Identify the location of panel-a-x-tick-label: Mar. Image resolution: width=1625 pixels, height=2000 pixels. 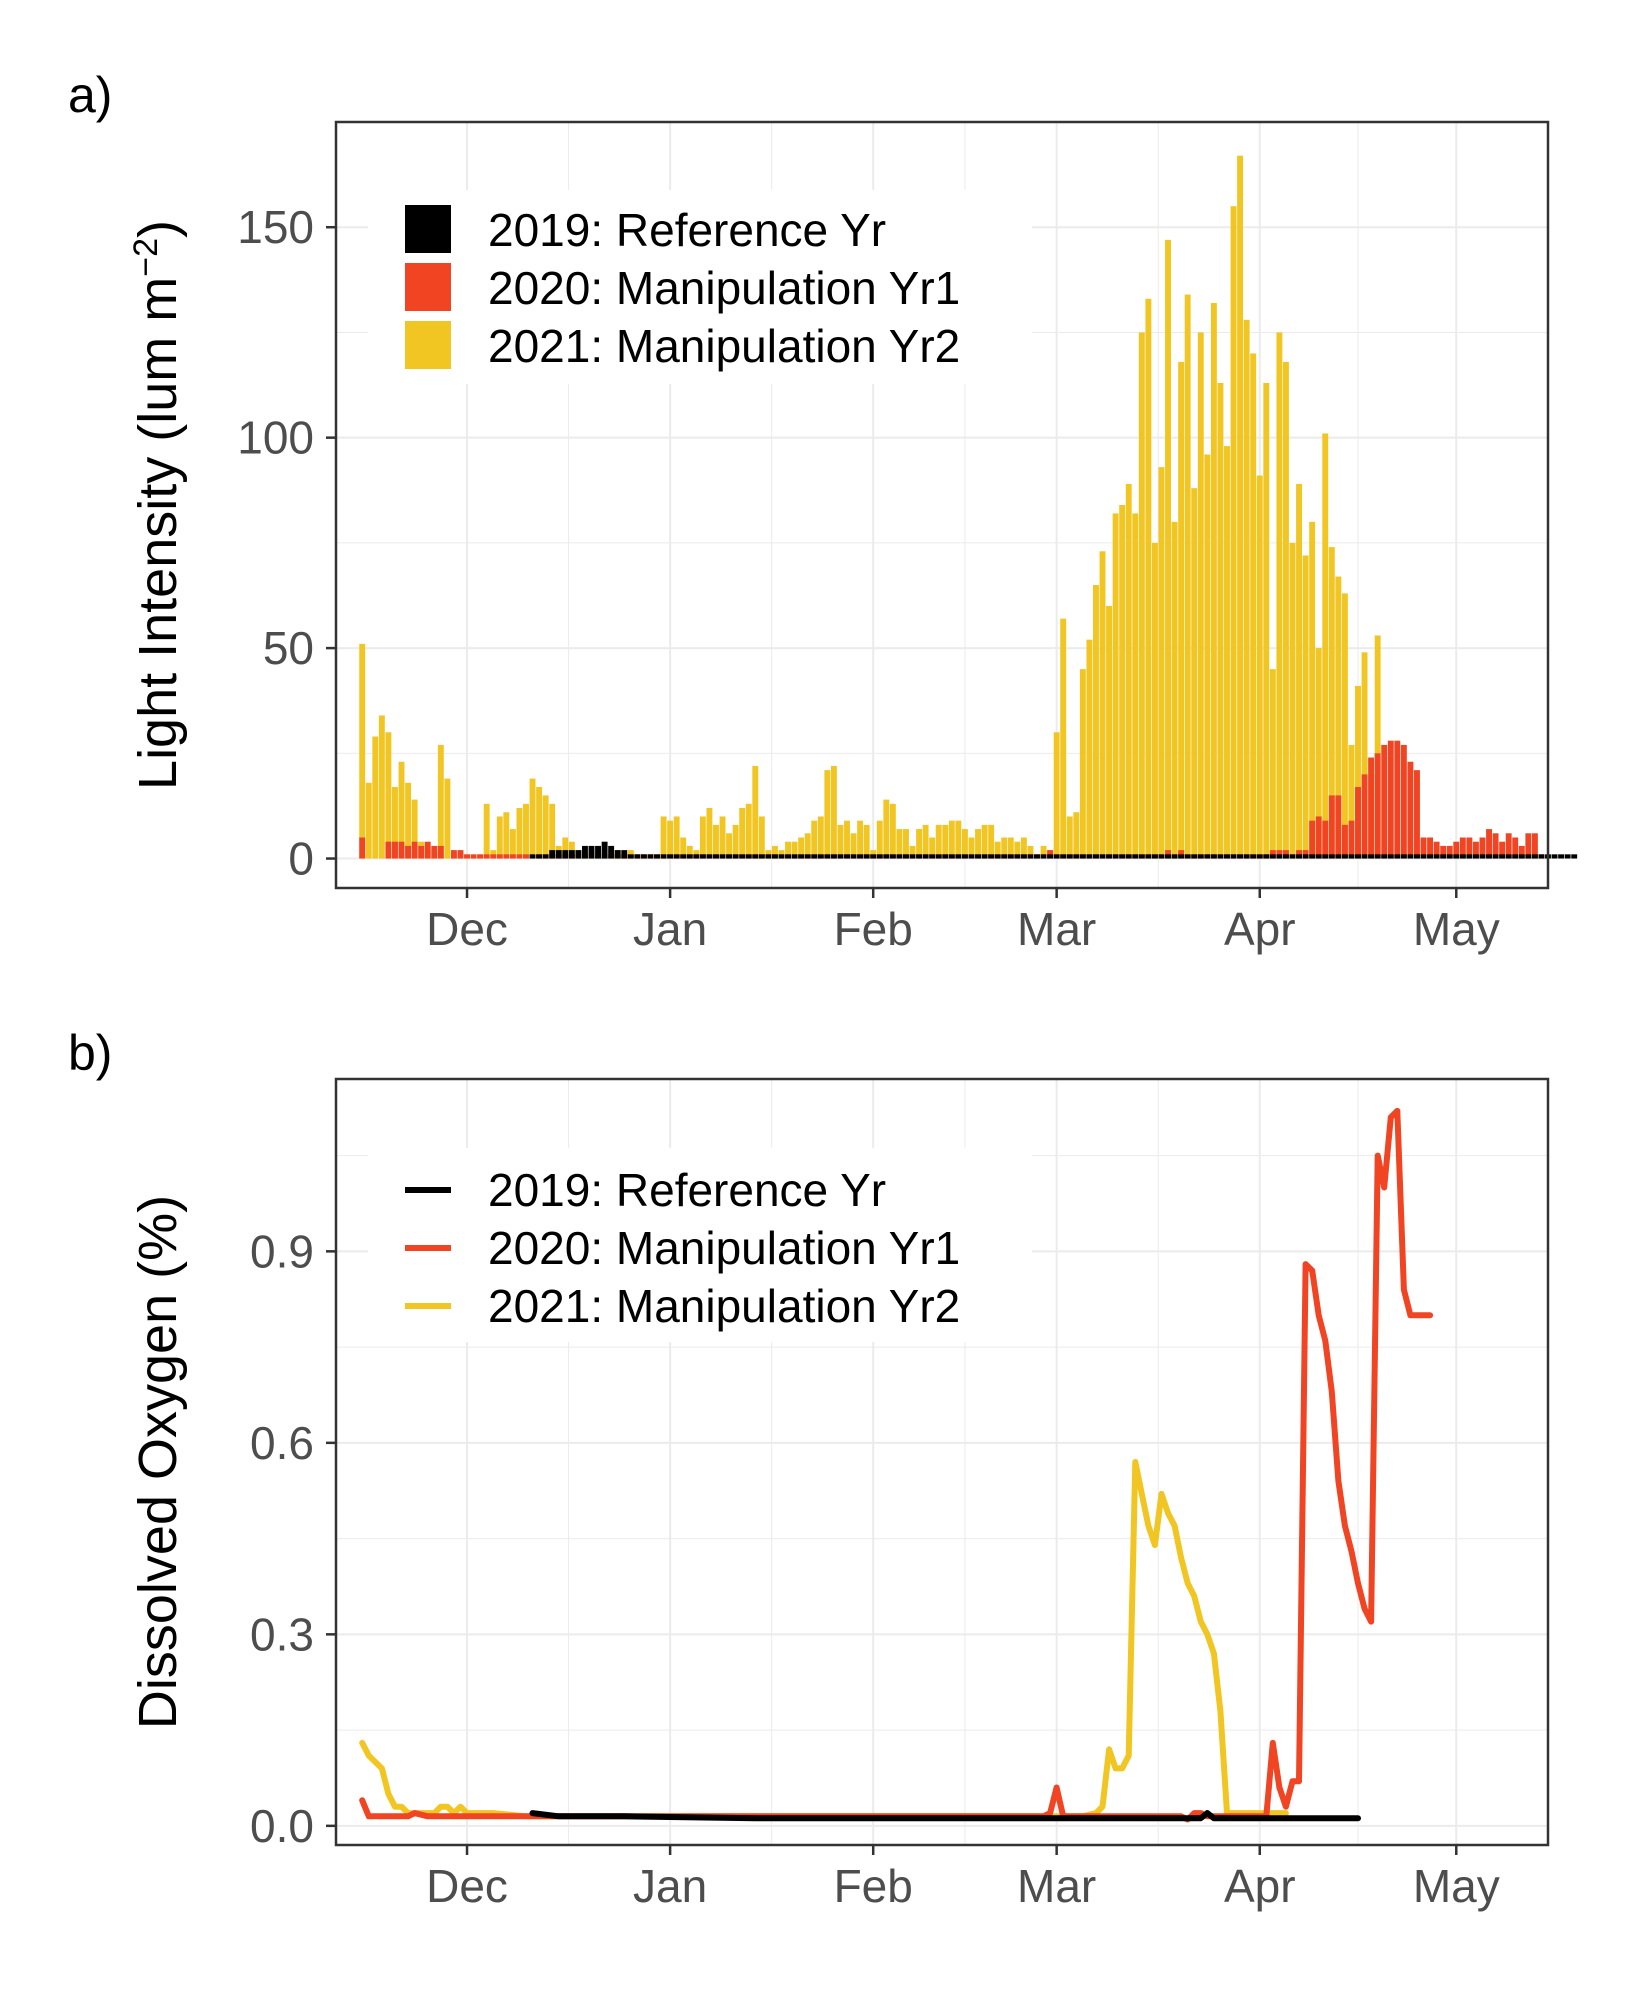
(1056, 929).